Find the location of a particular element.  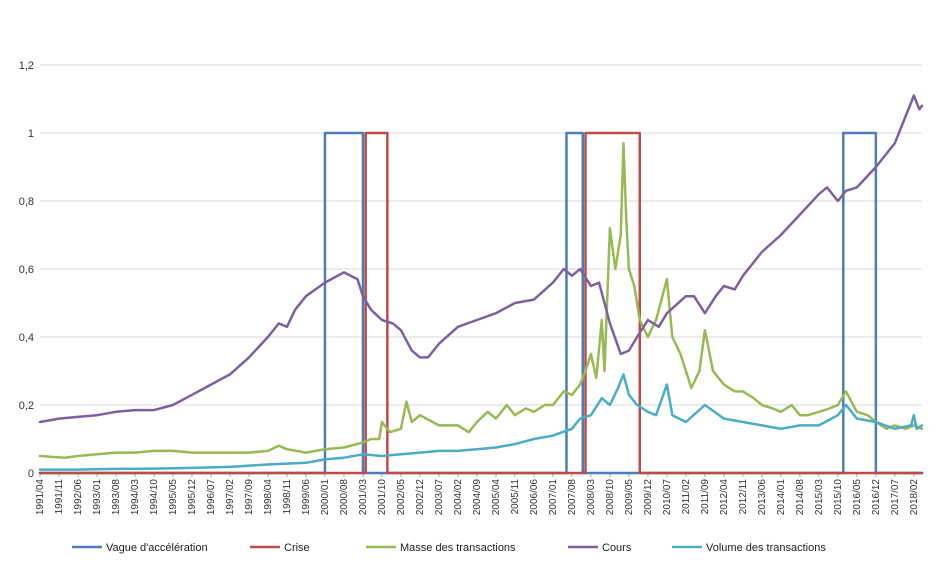

x-tick-label: 1991/04 is located at coordinates (40, 497).